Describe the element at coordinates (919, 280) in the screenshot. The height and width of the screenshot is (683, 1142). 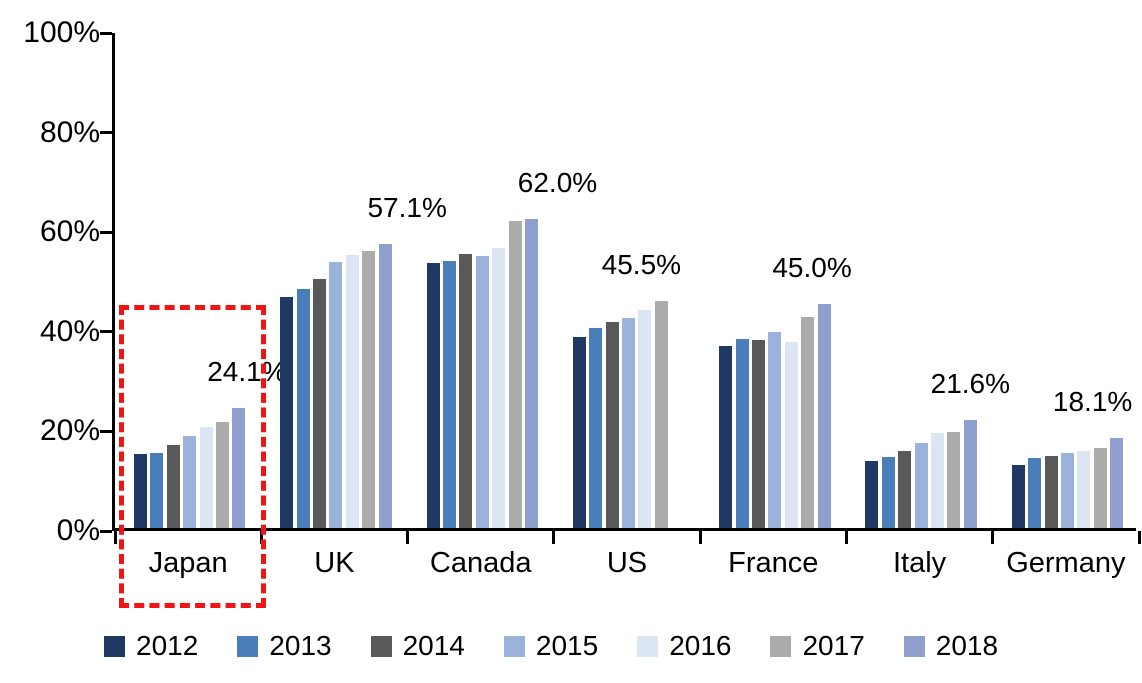
I see `bar-group-italy` at that location.